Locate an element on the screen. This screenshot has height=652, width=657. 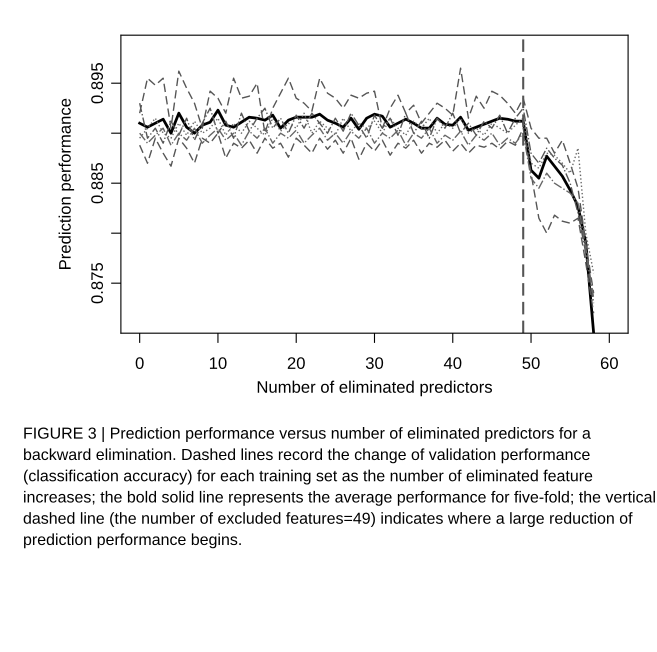
x-tick-label: 50 is located at coordinates (531, 363).